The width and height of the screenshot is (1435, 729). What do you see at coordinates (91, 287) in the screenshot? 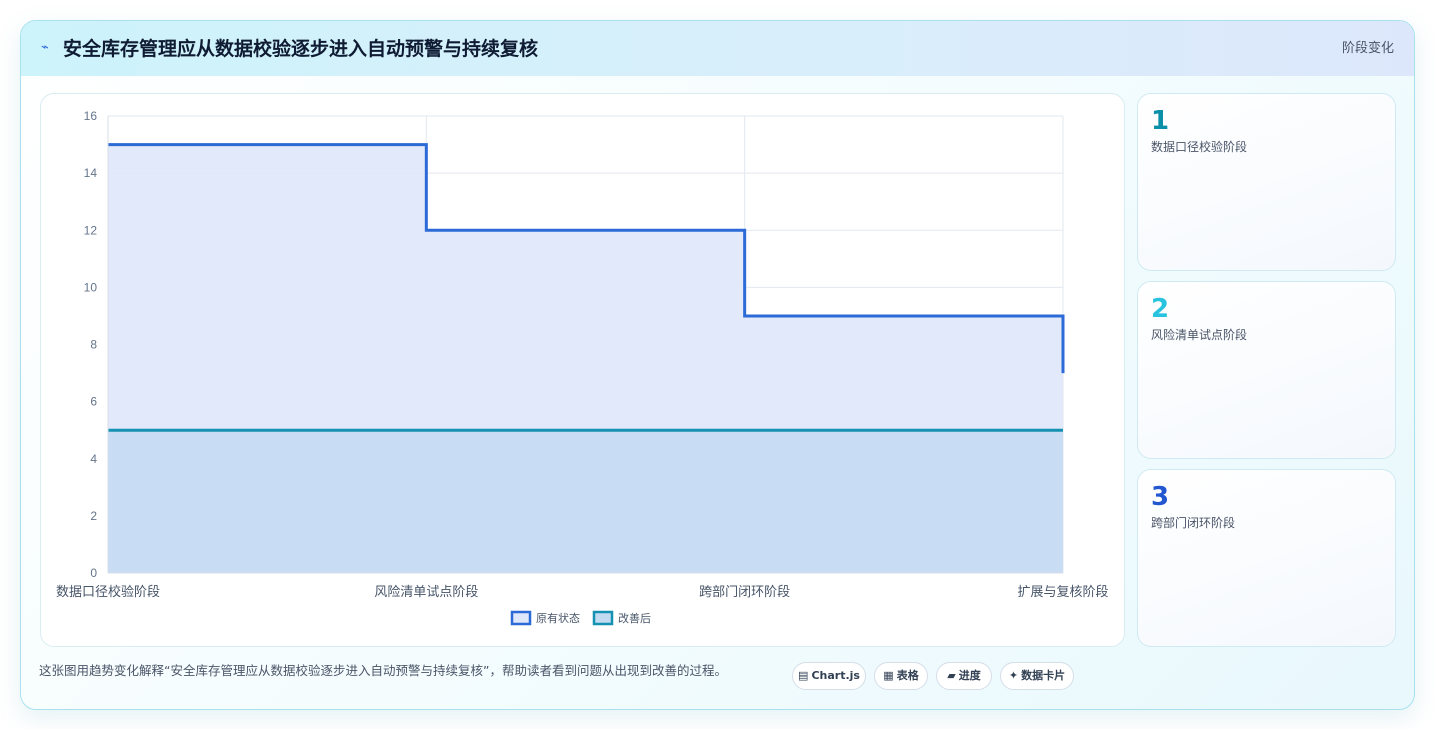
I see `y-tick-label: 10` at bounding box center [91, 287].